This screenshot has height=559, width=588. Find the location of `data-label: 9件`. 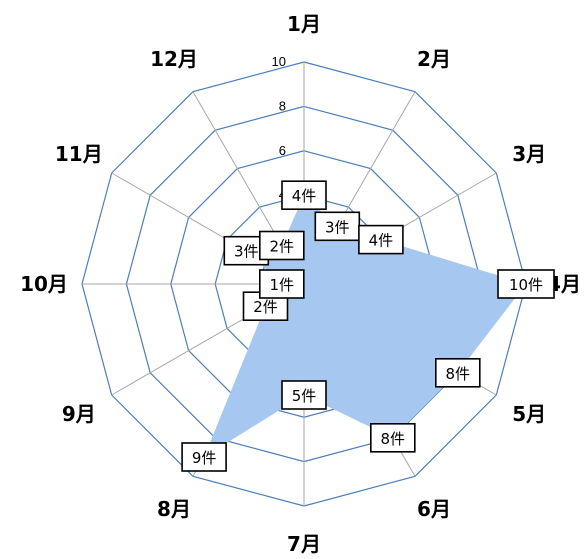

data-label: 9件 is located at coordinates (204, 457).